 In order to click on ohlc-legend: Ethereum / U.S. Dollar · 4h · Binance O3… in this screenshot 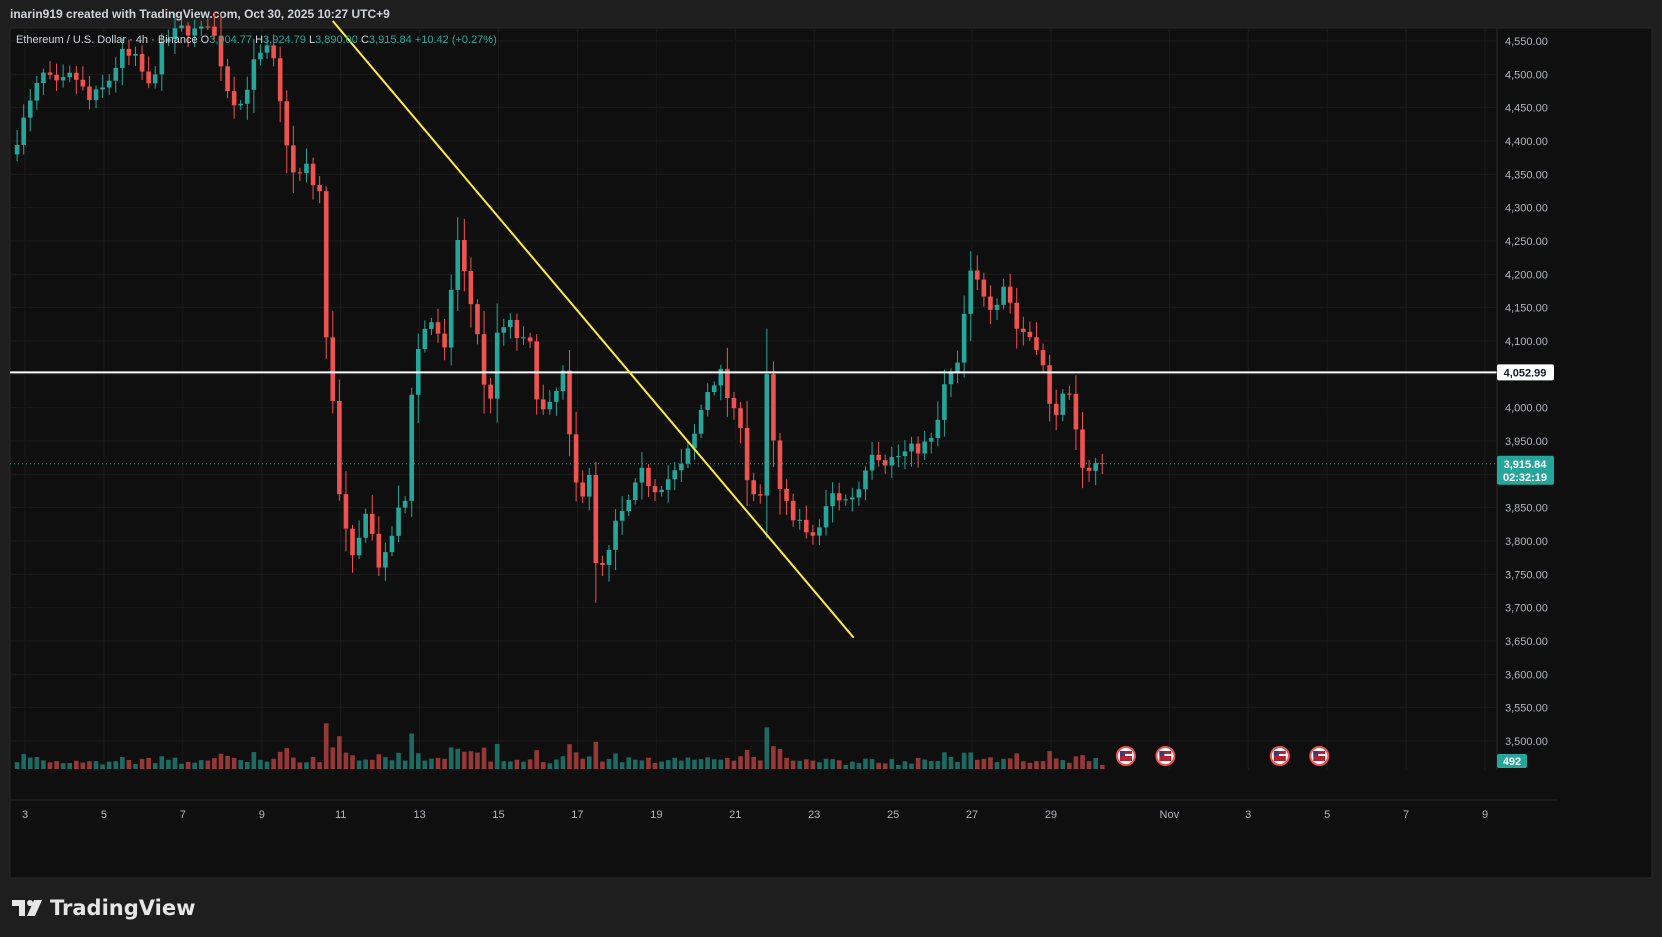, I will do `click(256, 40)`.